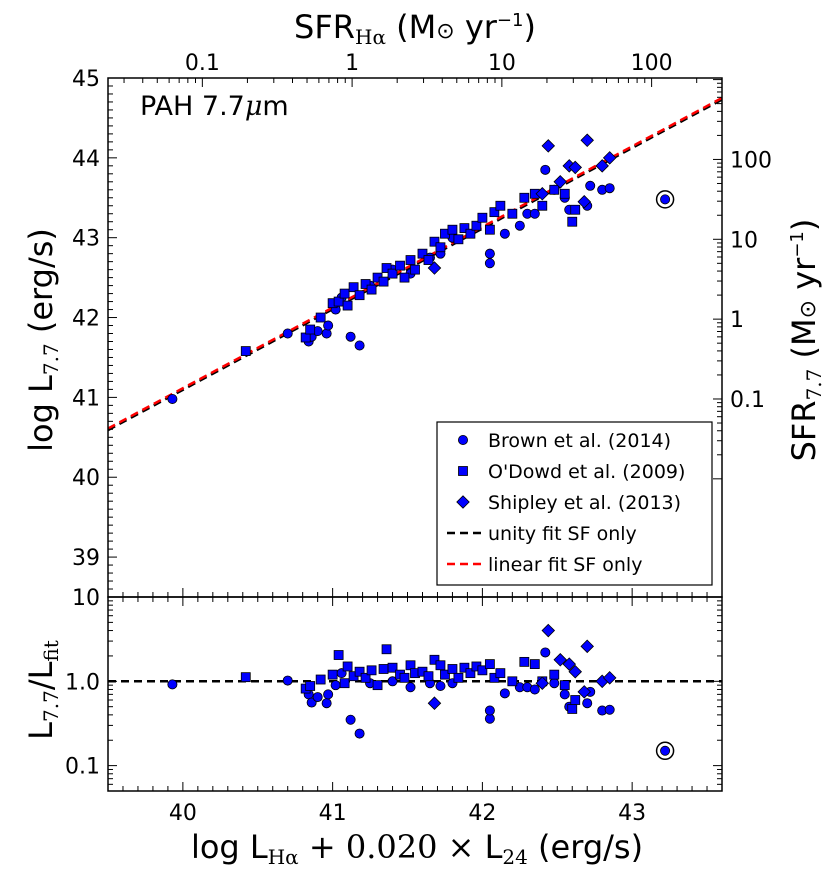 This screenshot has width=830, height=870. Describe the element at coordinates (86, 239) in the screenshot. I see `y-tick-label: 43` at that location.